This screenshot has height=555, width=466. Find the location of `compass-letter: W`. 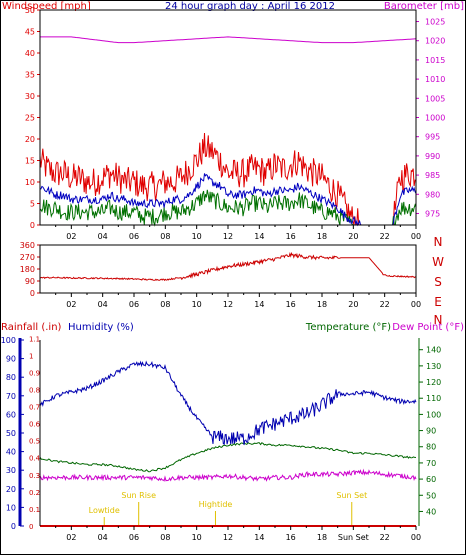

compass-letter: W is located at coordinates (438, 262).